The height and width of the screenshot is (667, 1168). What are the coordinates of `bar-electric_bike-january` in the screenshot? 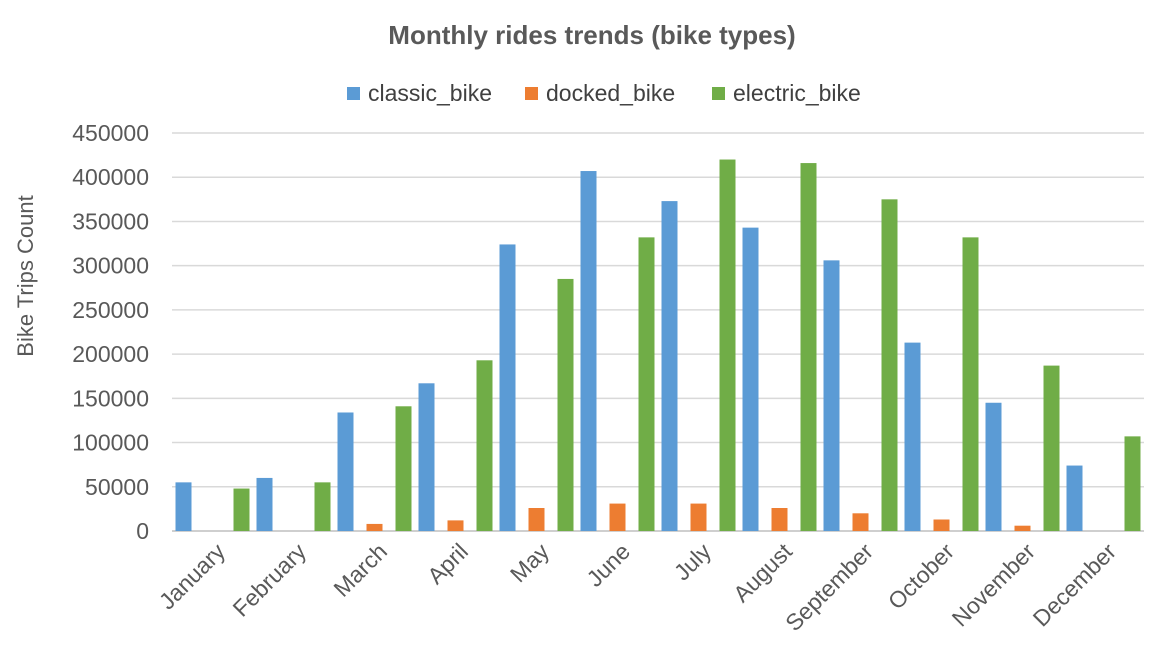 It's located at (241, 509).